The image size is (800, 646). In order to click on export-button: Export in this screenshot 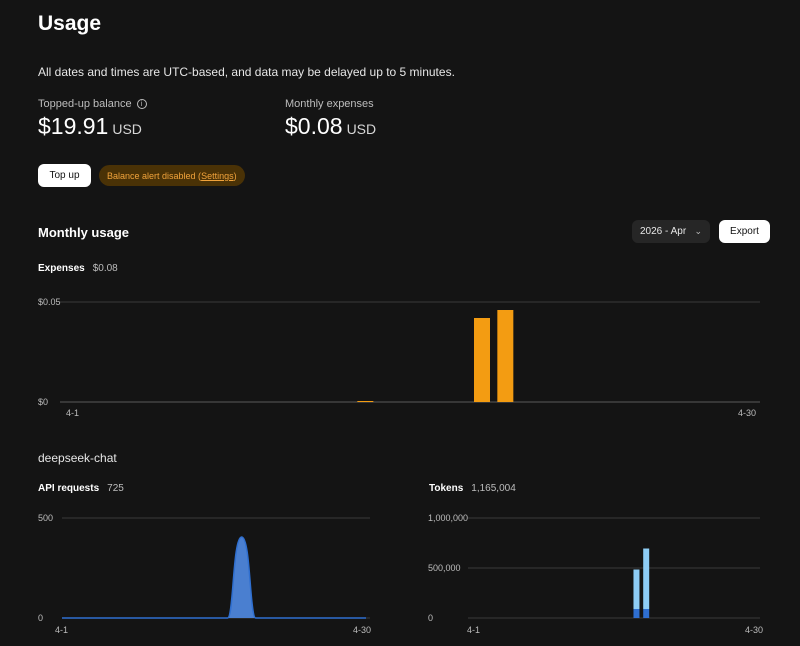, I will do `click(744, 231)`.